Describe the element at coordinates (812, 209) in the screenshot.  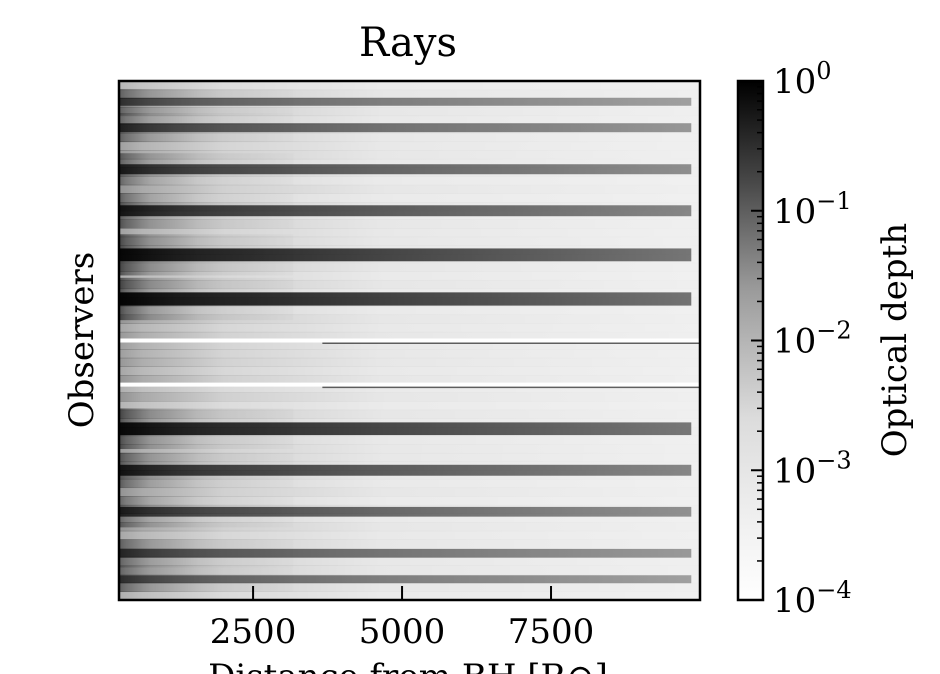
I see `colorbar-tick-label: 10⁻¹` at that location.